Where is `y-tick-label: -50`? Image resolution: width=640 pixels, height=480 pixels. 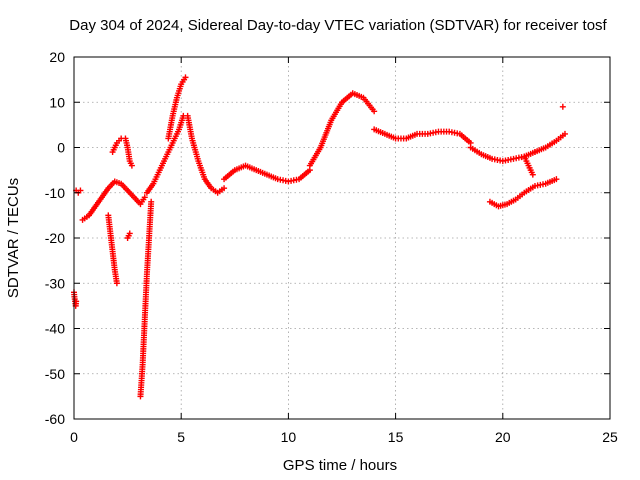
y-tick-label: -50 is located at coordinates (55, 374).